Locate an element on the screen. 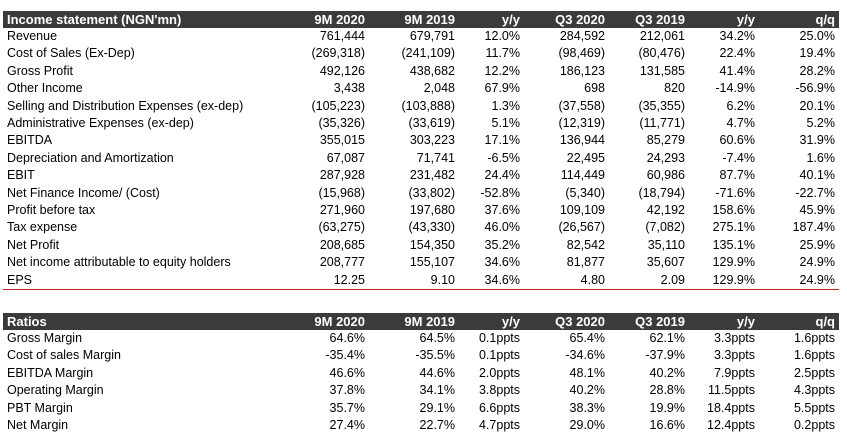 This screenshot has width=847, height=440. row-label: Depreciation and Amortization is located at coordinates (90, 157).